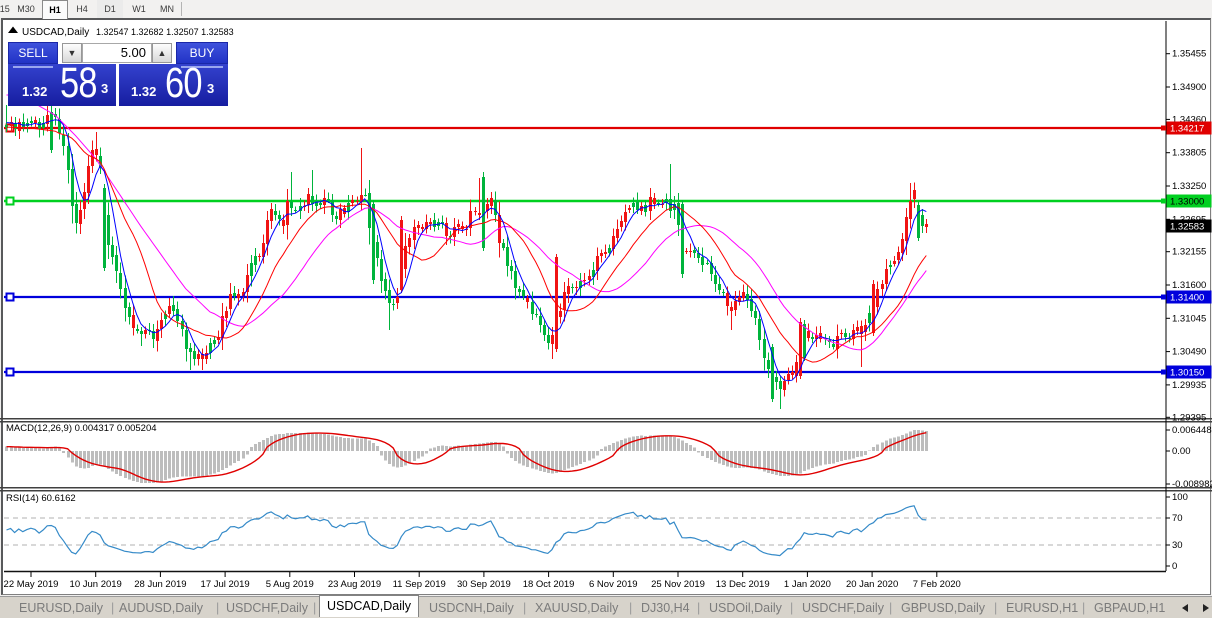 The image size is (1212, 618). What do you see at coordinates (165, 32) in the screenshot?
I see `svg-text:1.32547 1.32682 1.32507 1.3258: 1.32547 1.32682 1.32507 1.32583` at bounding box center [165, 32].